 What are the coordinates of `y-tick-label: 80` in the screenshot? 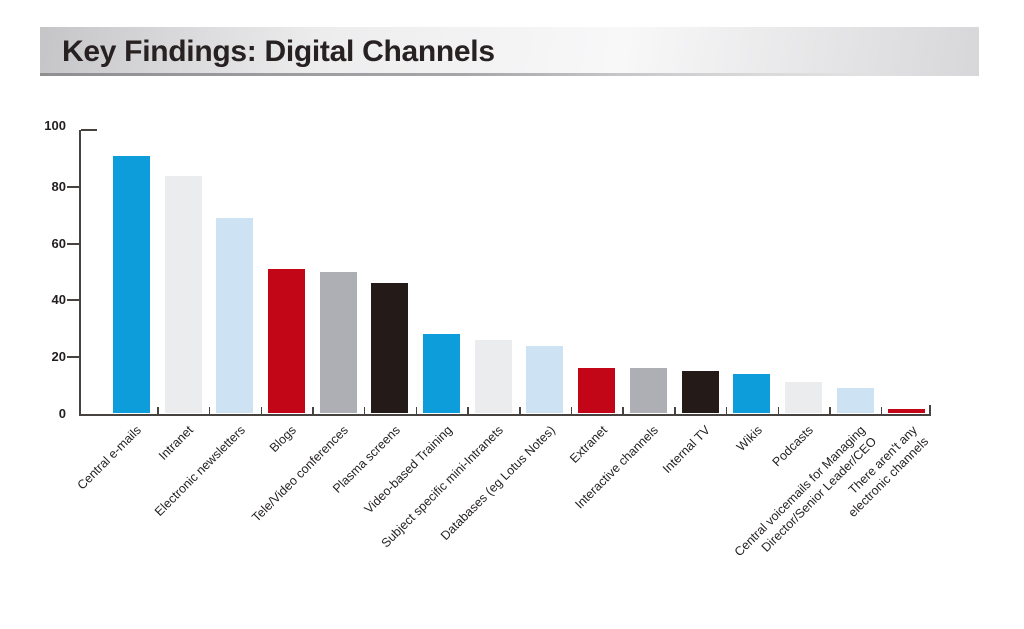 It's located at (58, 186).